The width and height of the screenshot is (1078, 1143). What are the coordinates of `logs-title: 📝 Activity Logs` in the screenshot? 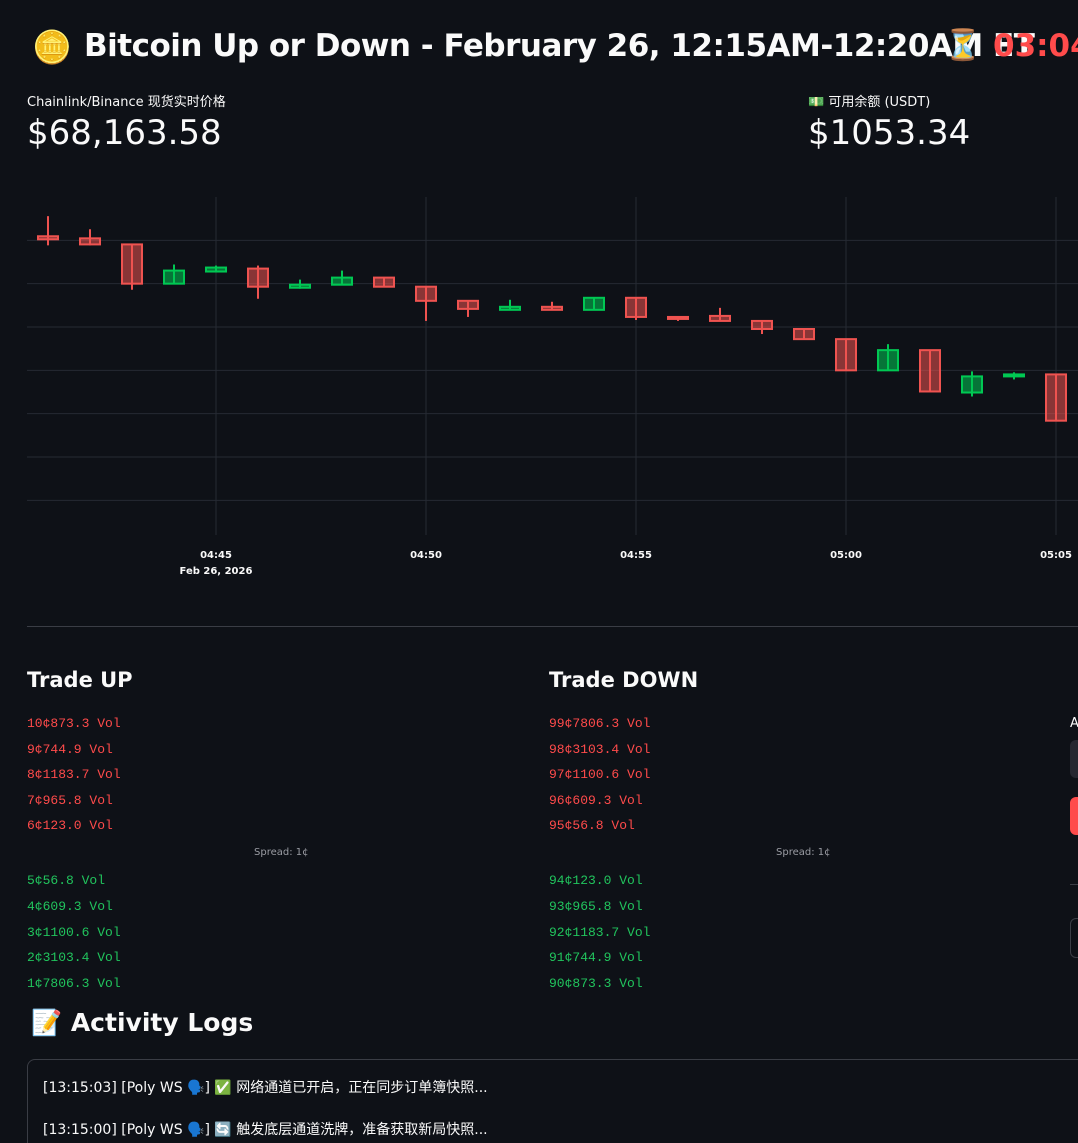 It's located at (142, 1022).